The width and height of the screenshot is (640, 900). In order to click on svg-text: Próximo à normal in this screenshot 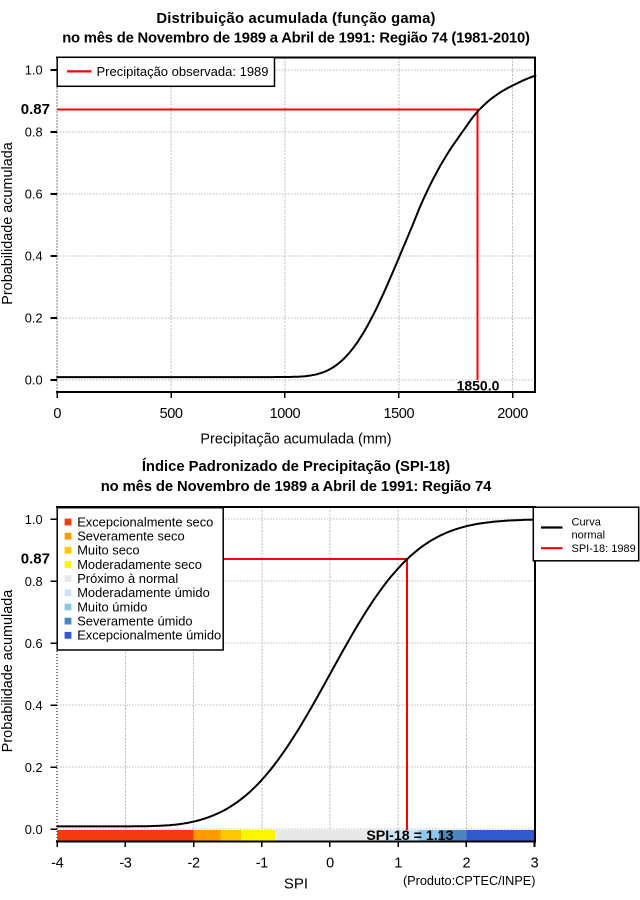, I will do `click(127, 578)`.